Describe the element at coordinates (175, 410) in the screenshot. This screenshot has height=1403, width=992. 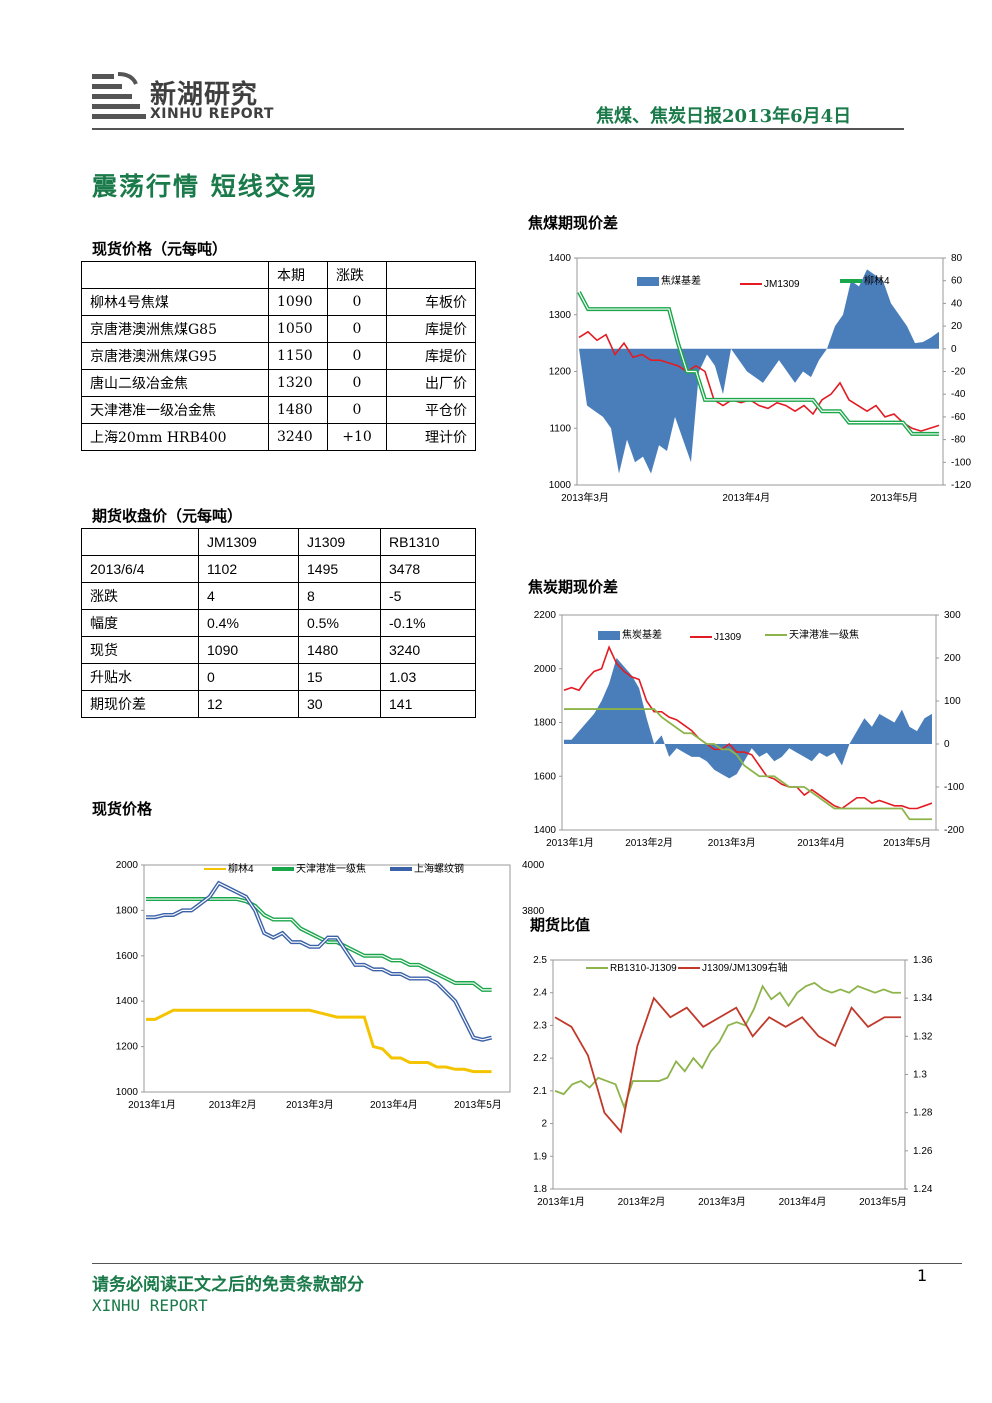
I see `table-cell: 天津港准一级冶金焦` at that location.